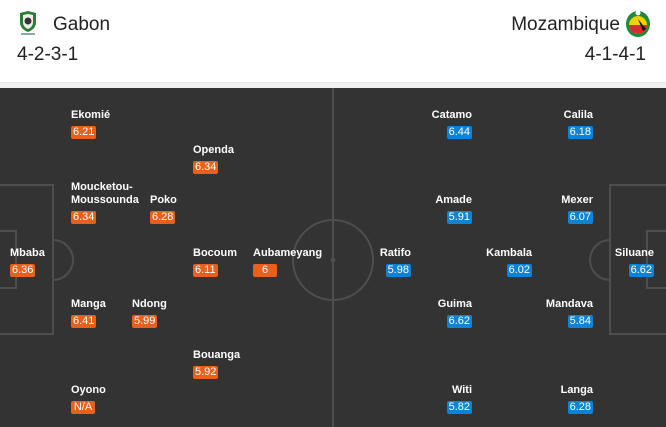  Describe the element at coordinates (634, 262) in the screenshot. I see `player-siluane: Siluane 6.62` at that location.